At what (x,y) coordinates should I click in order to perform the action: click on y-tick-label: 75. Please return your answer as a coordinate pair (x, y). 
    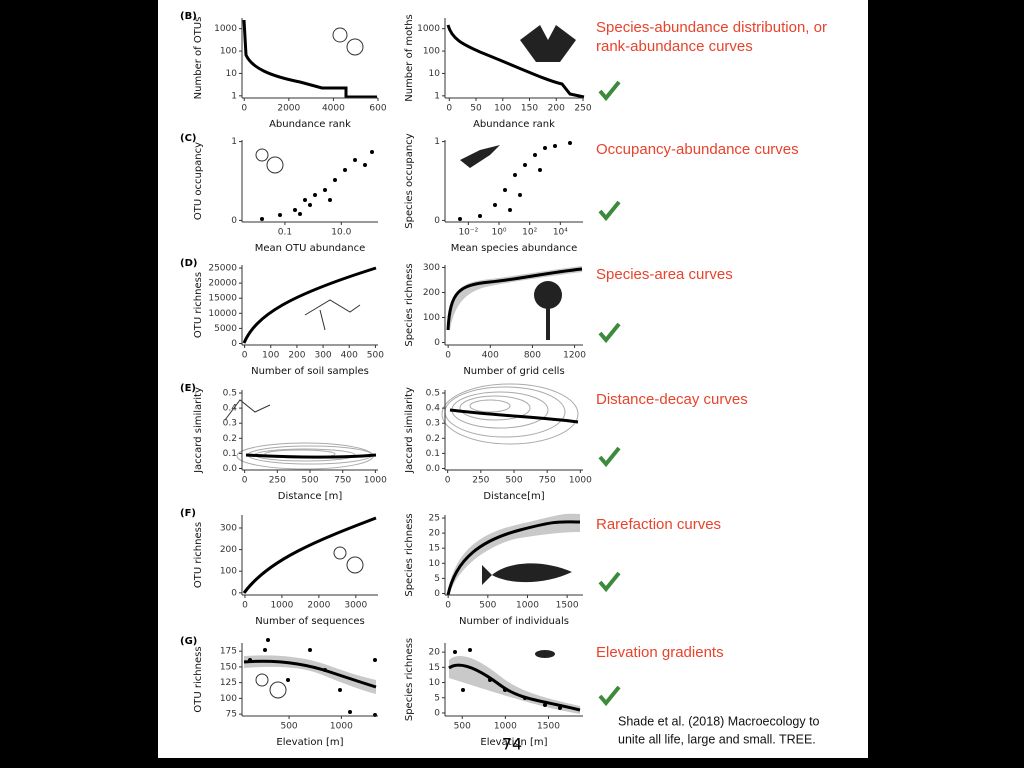
    Looking at the image, I should click on (231, 715).